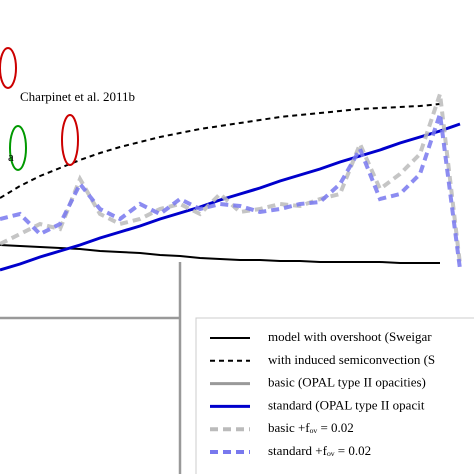 This screenshot has width=474, height=474. Describe the element at coordinates (77, 96) in the screenshot. I see `annotation: Charpinet et al. 2011b` at that location.